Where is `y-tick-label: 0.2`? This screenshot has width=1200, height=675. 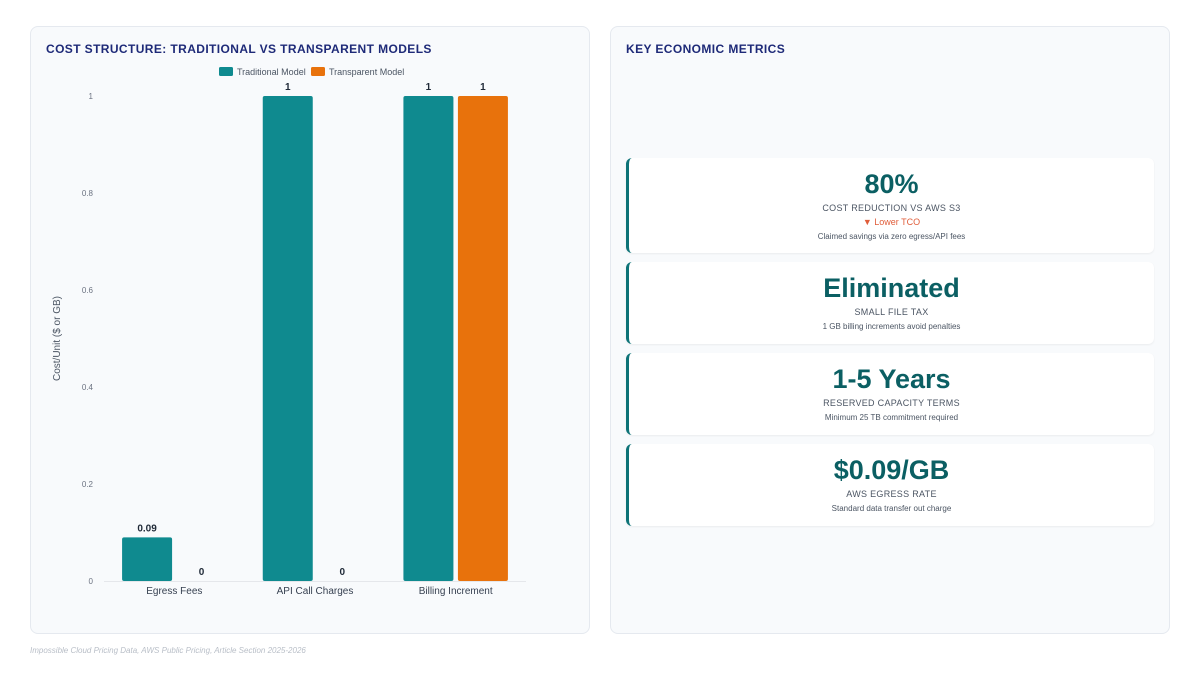 y-tick-label: 0.2 is located at coordinates (88, 484).